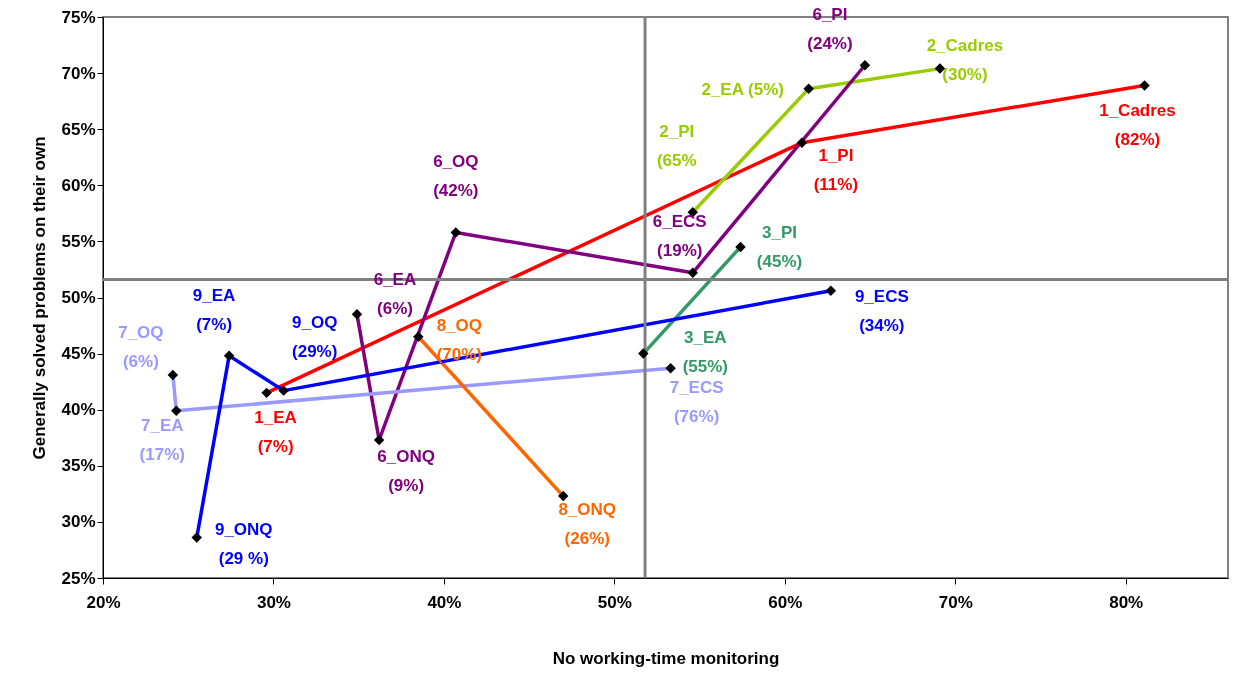  I want to click on annotation: 2_EA (5%), so click(742, 89).